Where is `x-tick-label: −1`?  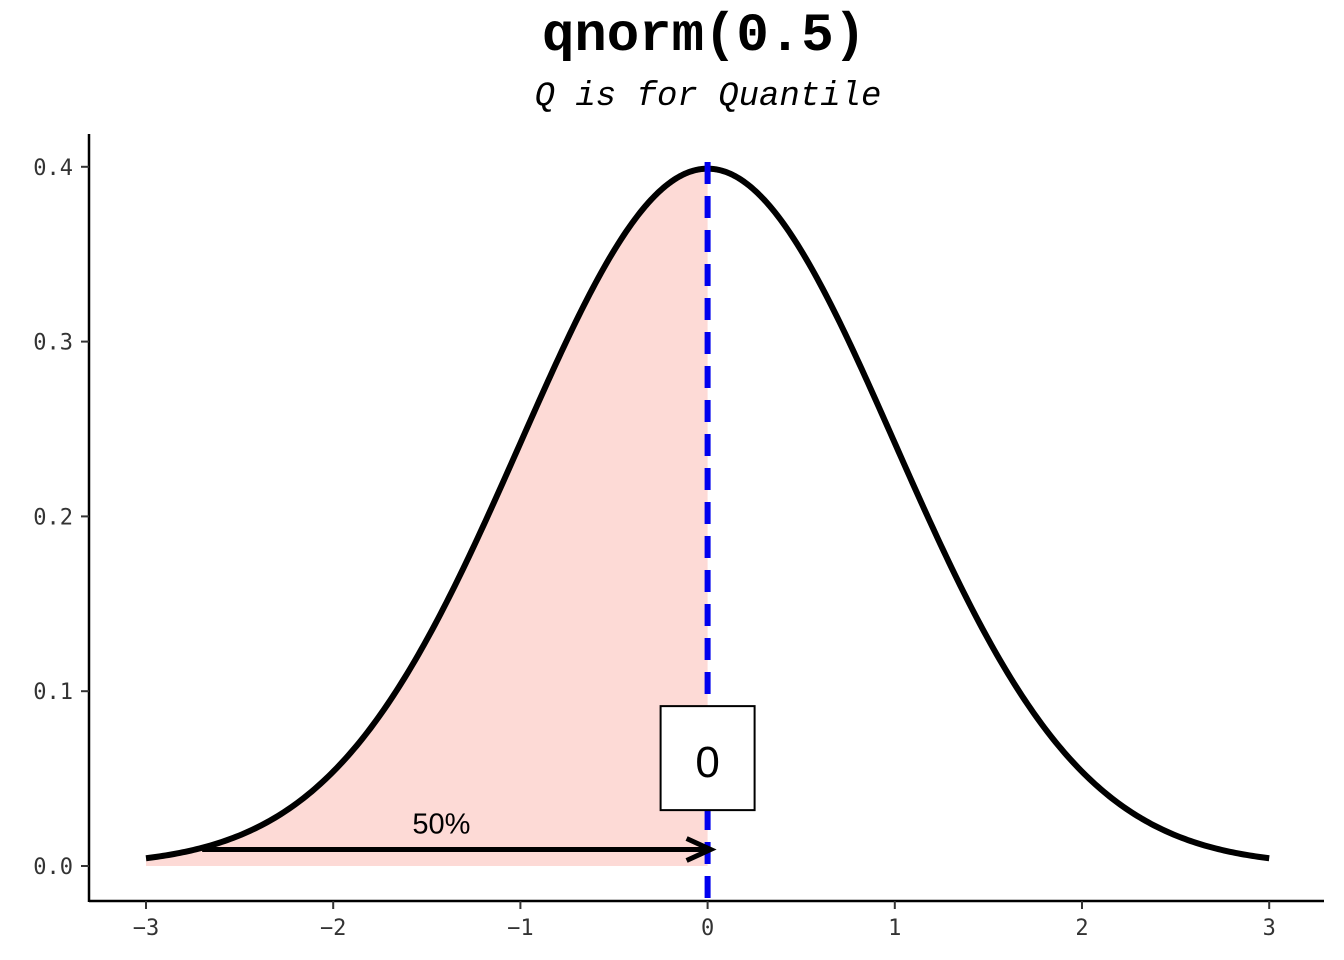 x-tick-label: −1 is located at coordinates (520, 928).